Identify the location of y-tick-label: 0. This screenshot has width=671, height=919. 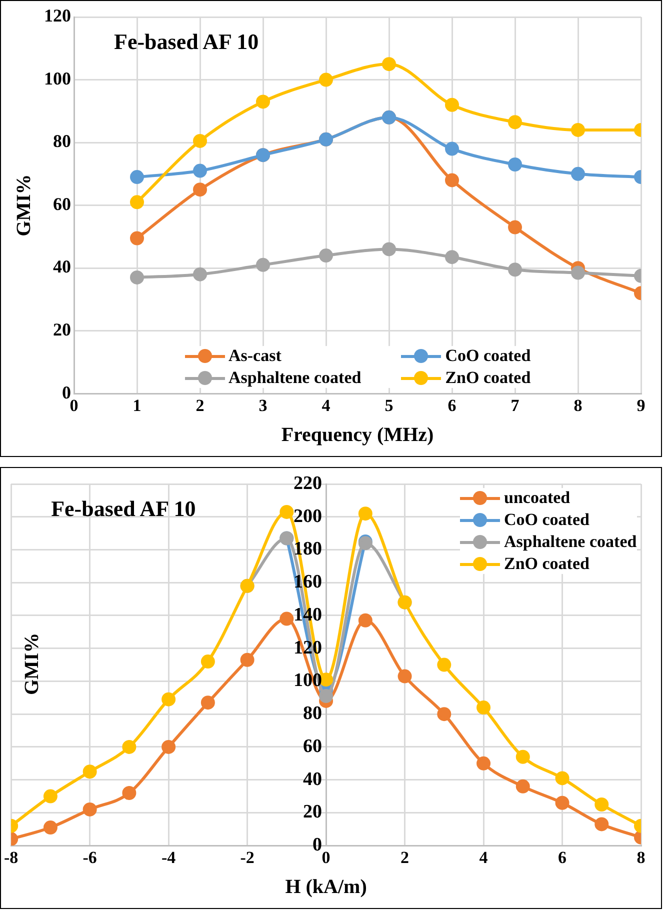
(66, 392).